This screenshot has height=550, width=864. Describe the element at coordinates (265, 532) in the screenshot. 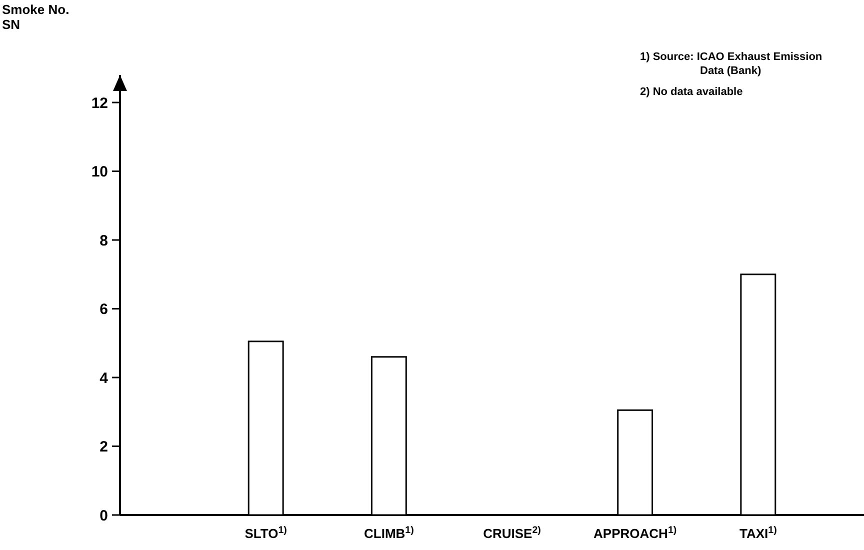

I see `x-tick-label: SLTO$^{1)}$` at that location.